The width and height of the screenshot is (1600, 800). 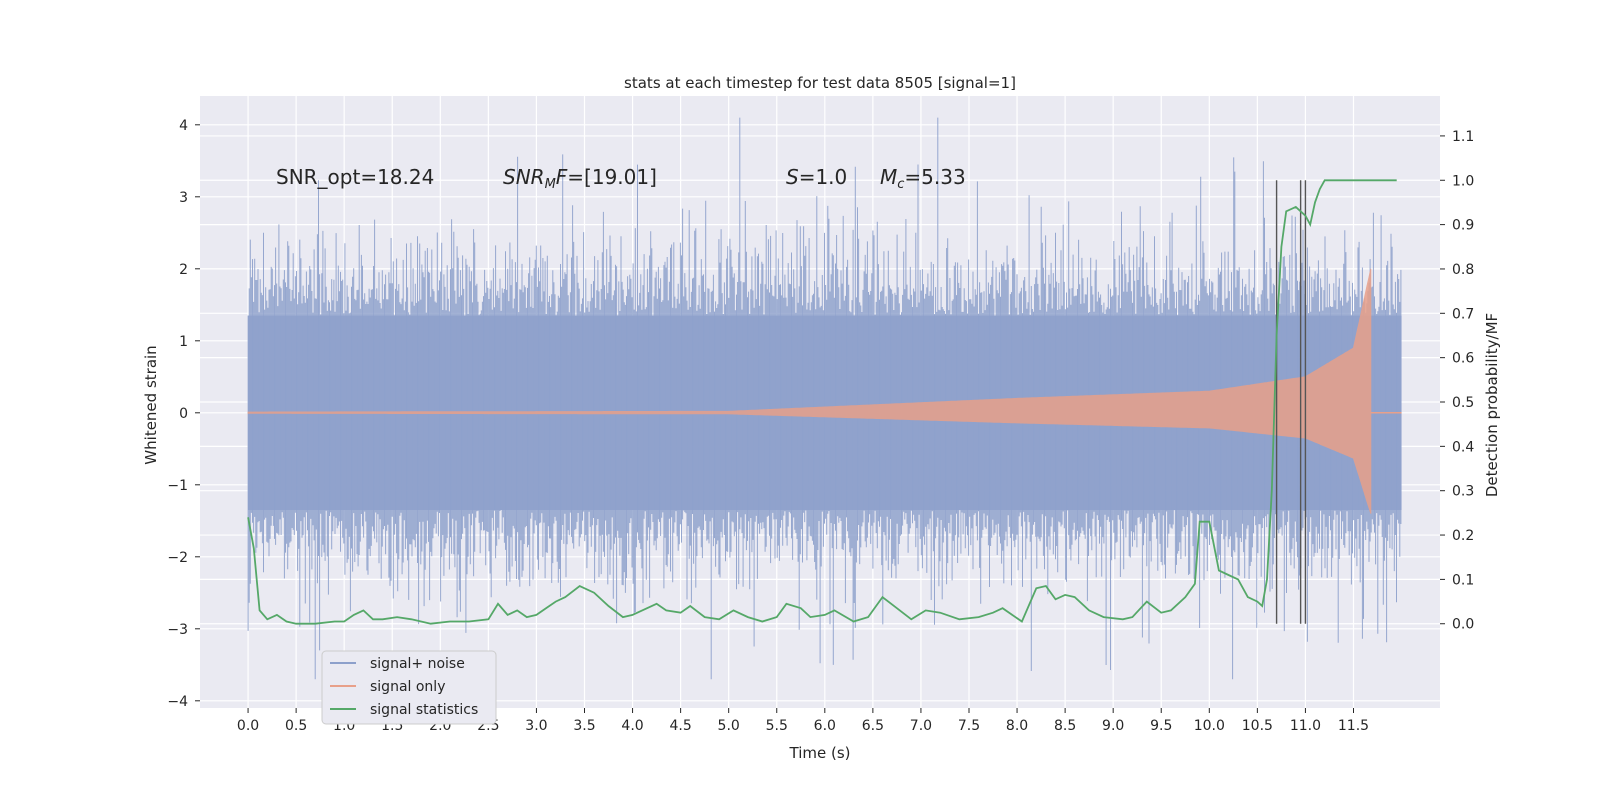 I want to click on x-tick-label: 3.0, so click(x=536, y=726).